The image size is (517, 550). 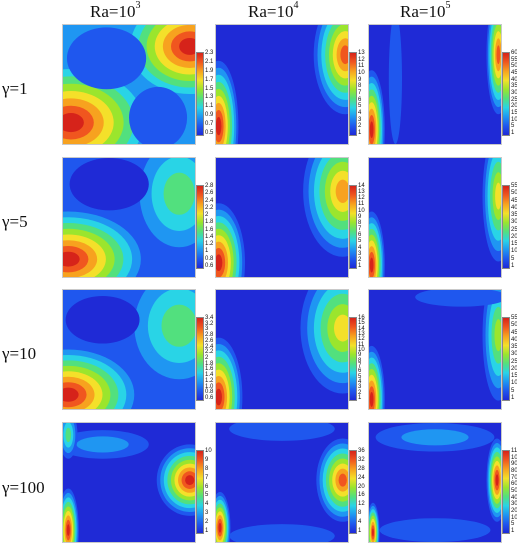 I want to click on contour-panel-r4-c3, so click(x=435, y=482).